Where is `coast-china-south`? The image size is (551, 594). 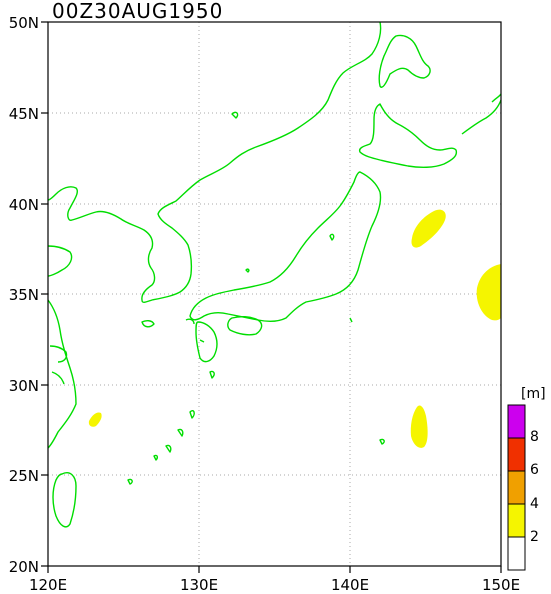 coast-china-south is located at coordinates (62, 374).